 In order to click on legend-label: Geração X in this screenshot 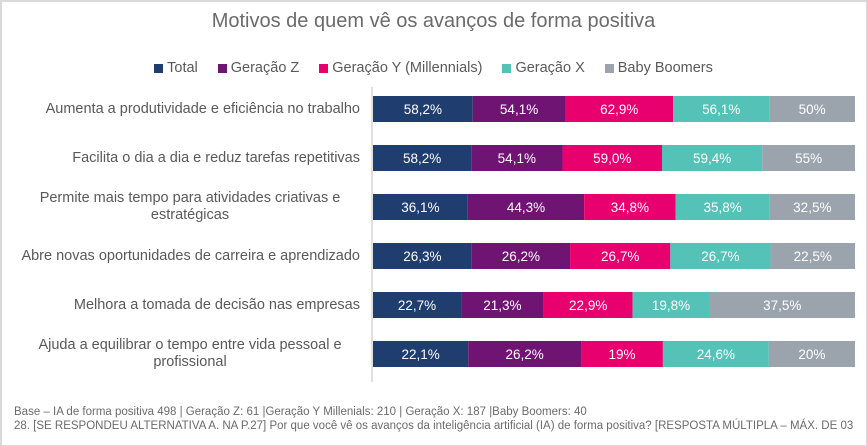, I will do `click(550, 68)`.